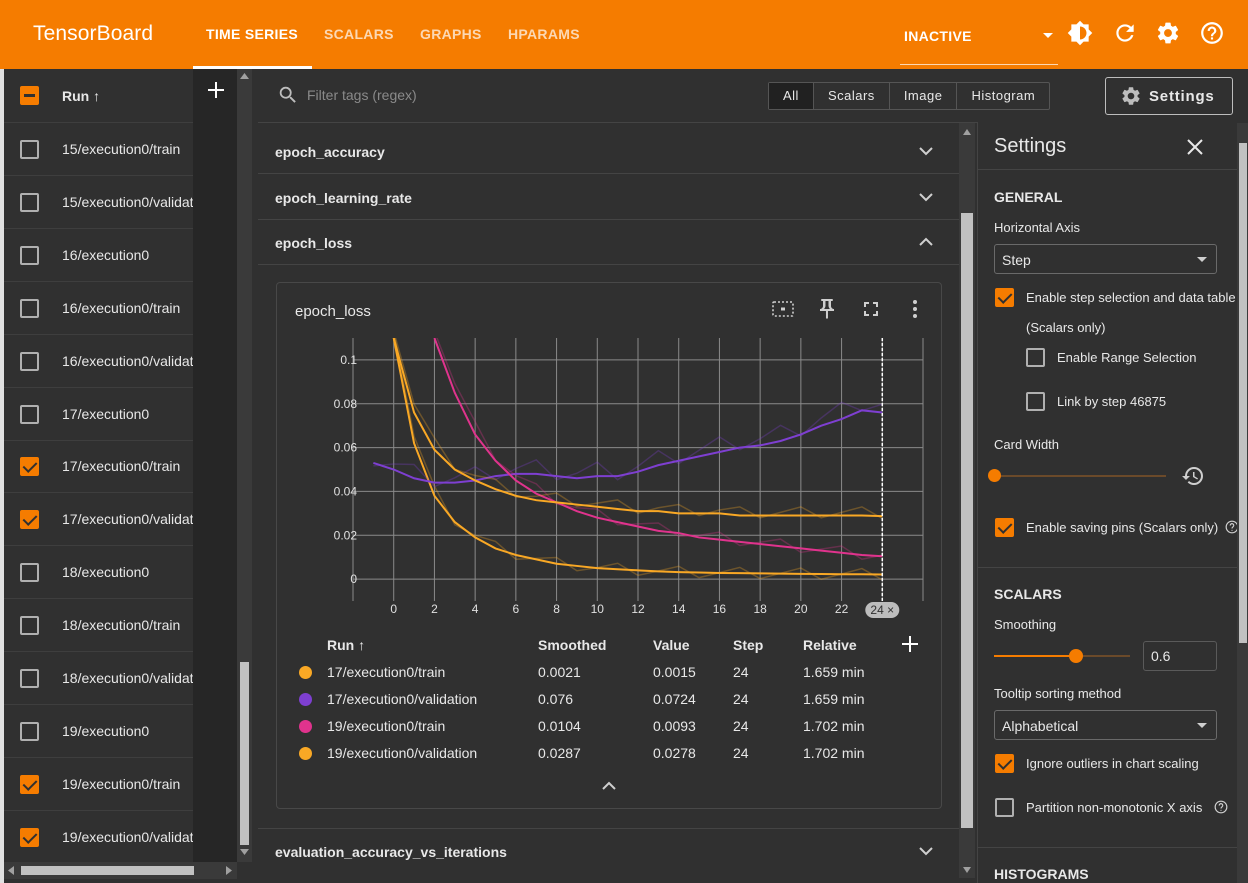  I want to click on run-row: 15/execution0/validation, so click(98, 202).